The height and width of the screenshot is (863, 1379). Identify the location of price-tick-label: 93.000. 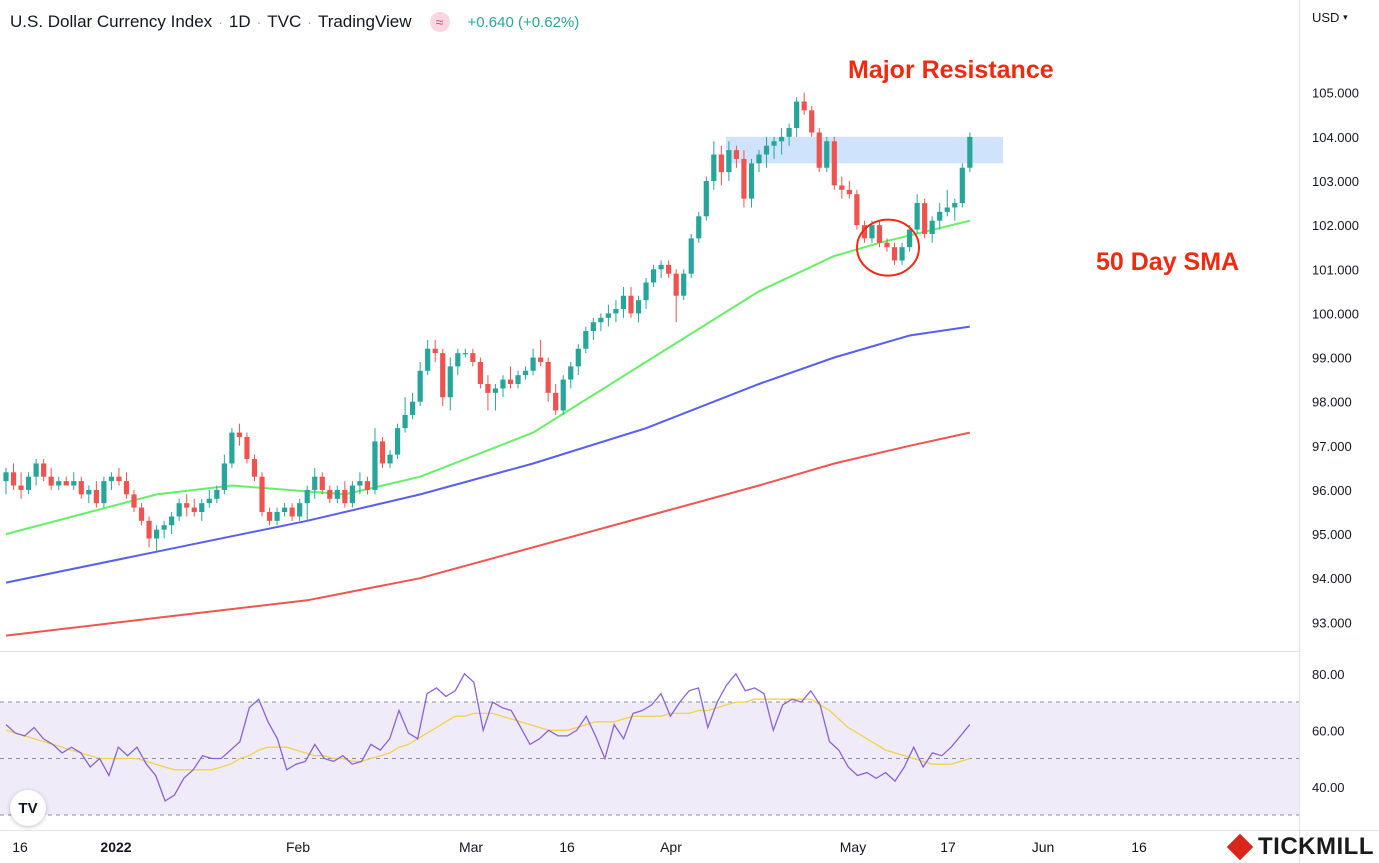
(1332, 622).